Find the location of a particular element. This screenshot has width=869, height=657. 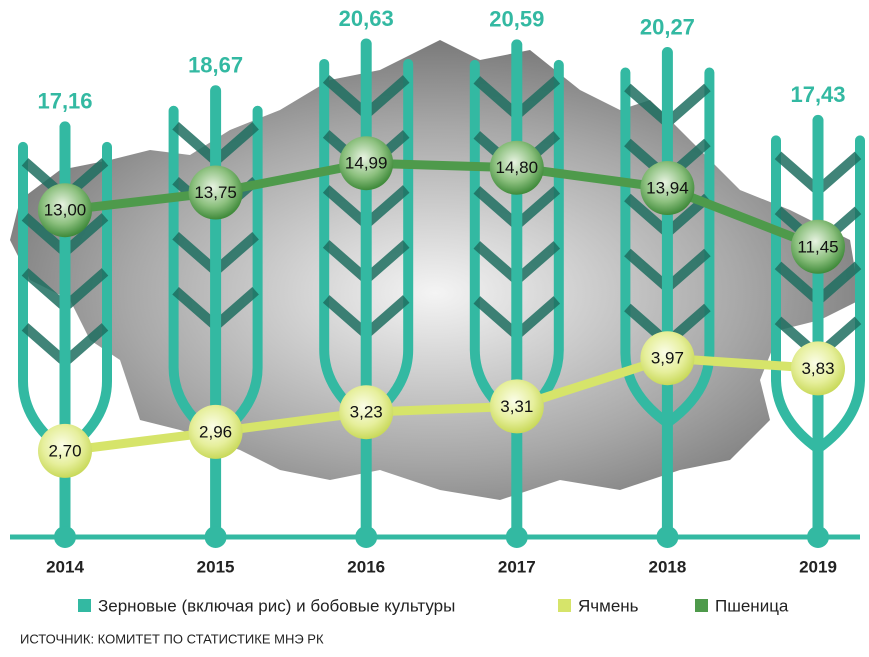

value-label: 3,97 is located at coordinates (667, 358).